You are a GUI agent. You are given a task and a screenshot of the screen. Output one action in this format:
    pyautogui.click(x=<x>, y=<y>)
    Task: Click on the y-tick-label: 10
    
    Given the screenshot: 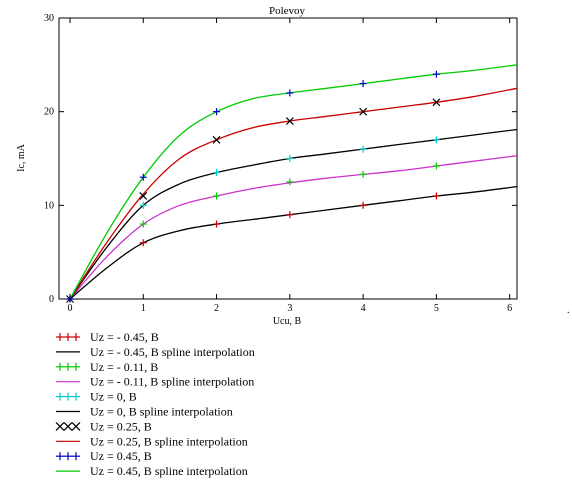 What is the action you would take?
    pyautogui.click(x=49, y=205)
    